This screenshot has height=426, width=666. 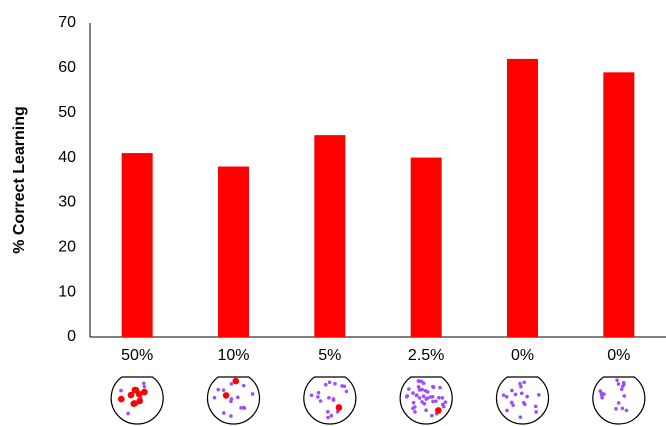 What do you see at coordinates (618, 355) in the screenshot?
I see `x-tick-label: 0%` at bounding box center [618, 355].